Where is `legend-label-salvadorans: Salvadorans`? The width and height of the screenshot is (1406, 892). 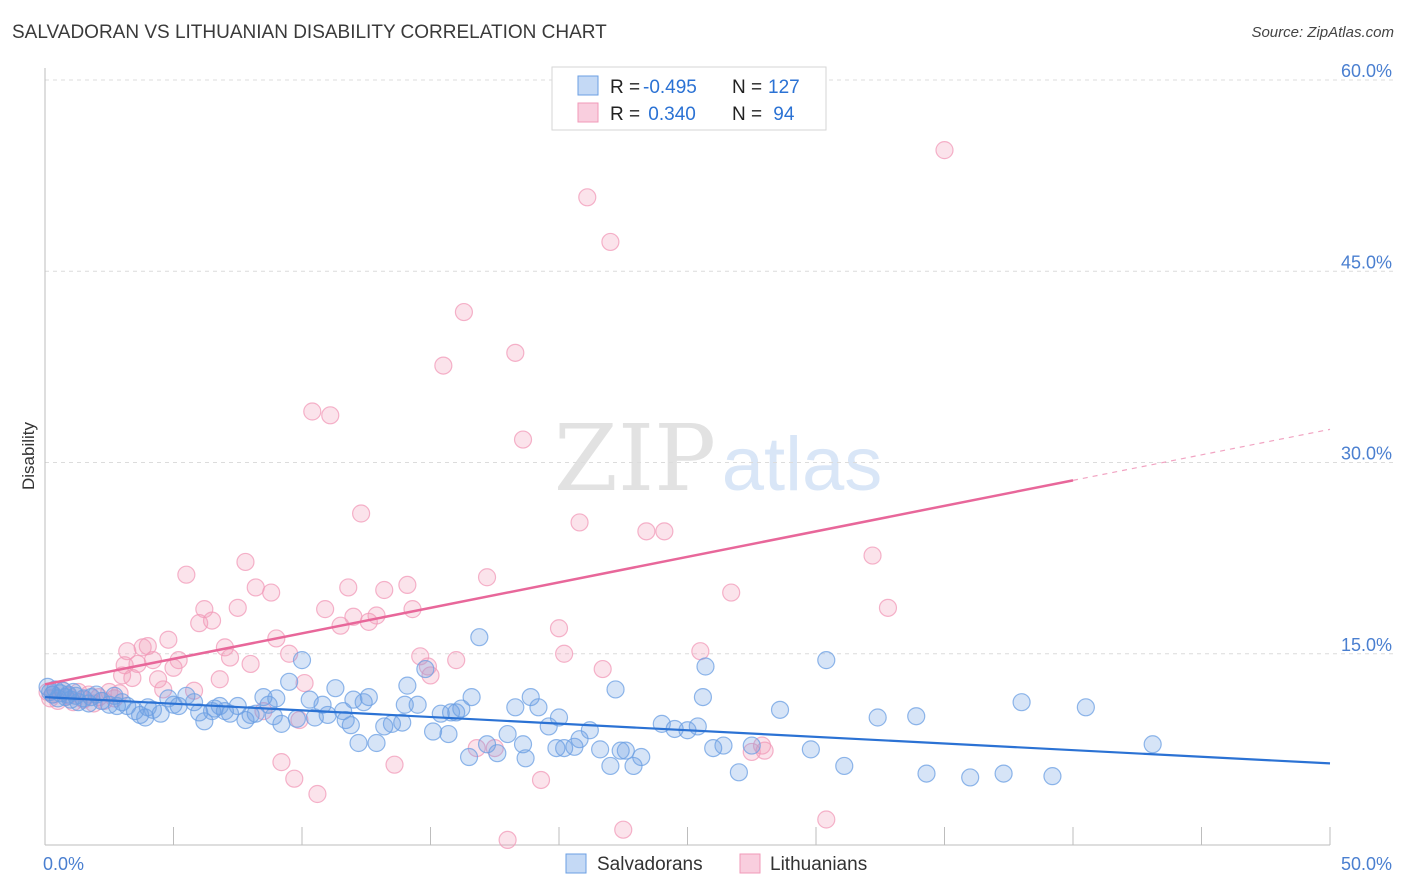
legend-label-salvadorans: Salvadorans is located at coordinates (650, 864).